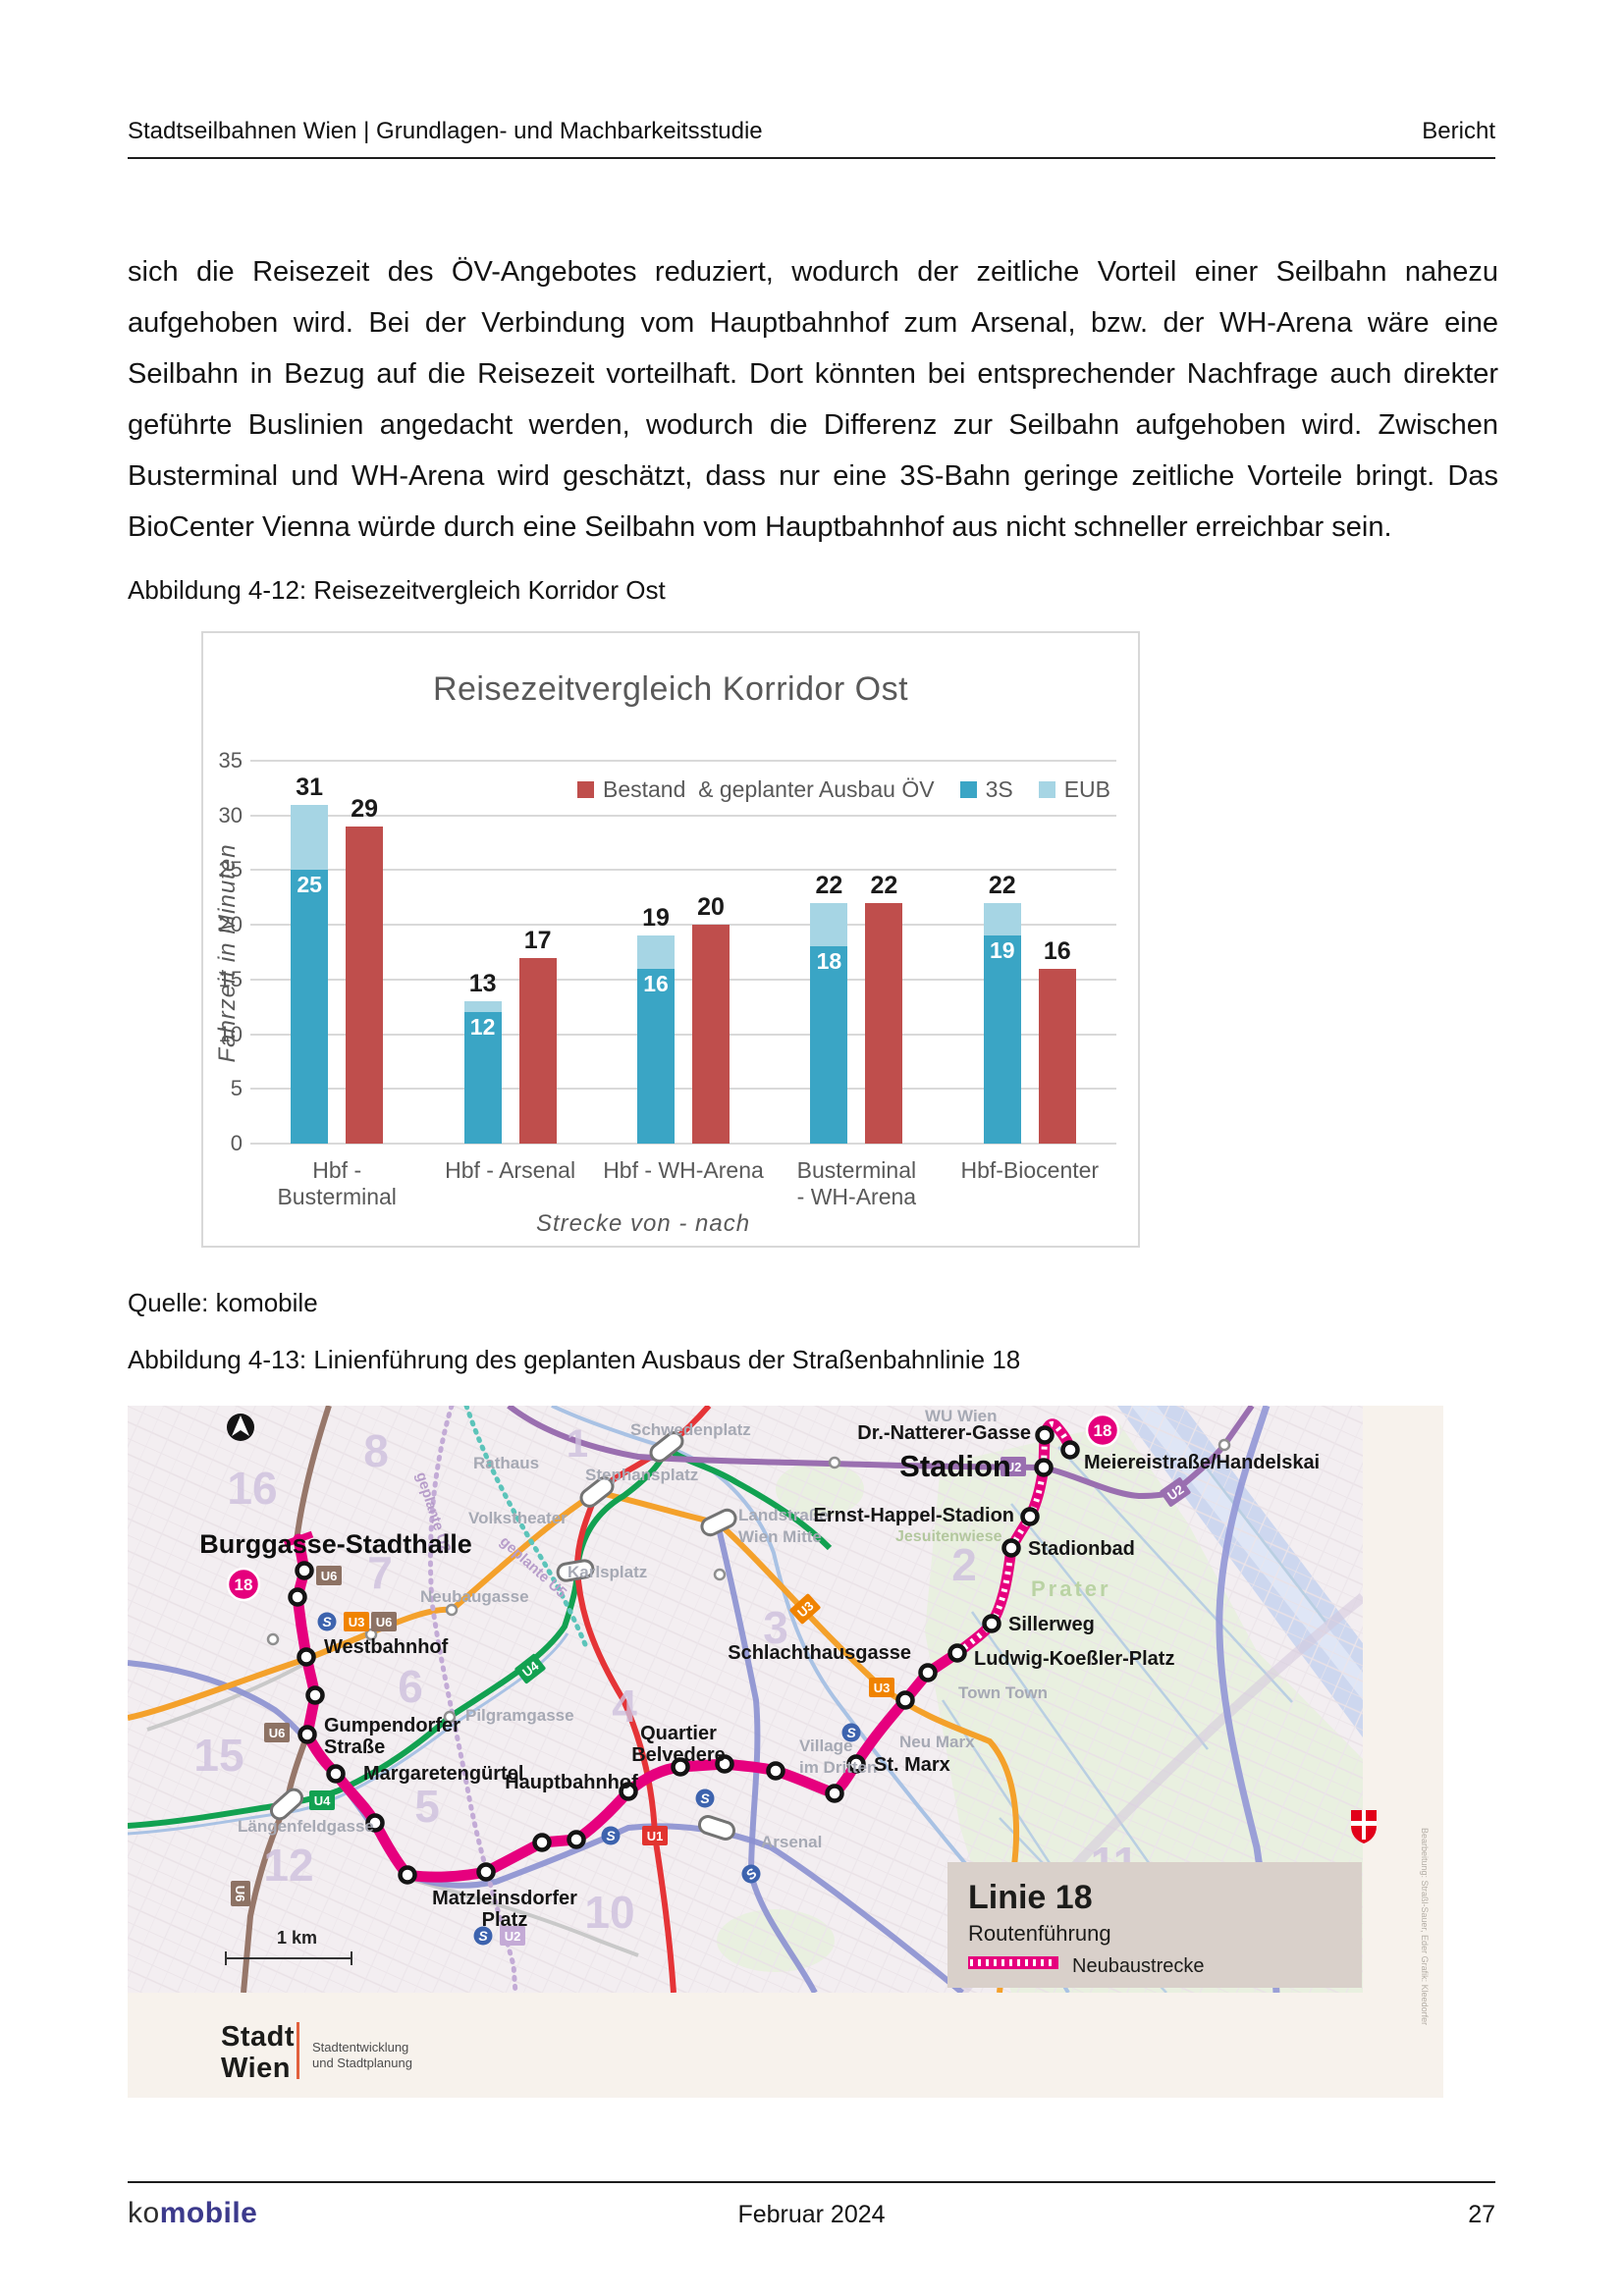 The height and width of the screenshot is (2296, 1623). Describe the element at coordinates (1086, 789) in the screenshot. I see `legend-label: EUB` at that location.